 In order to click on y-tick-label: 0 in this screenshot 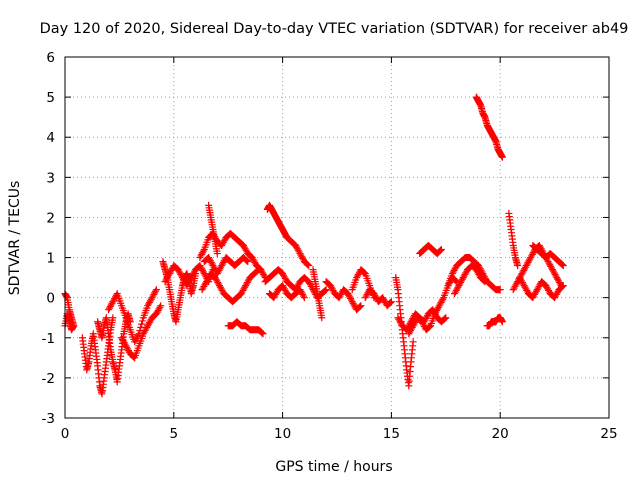, I will do `click(50, 299)`.